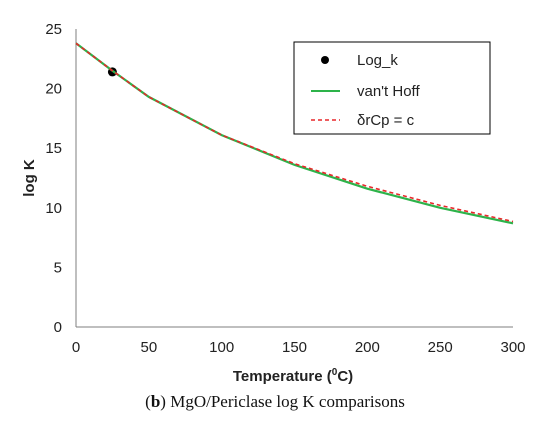 This screenshot has height=422, width=550. Describe the element at coordinates (377, 60) in the screenshot. I see `legend-label-log-k: Log_k` at that location.